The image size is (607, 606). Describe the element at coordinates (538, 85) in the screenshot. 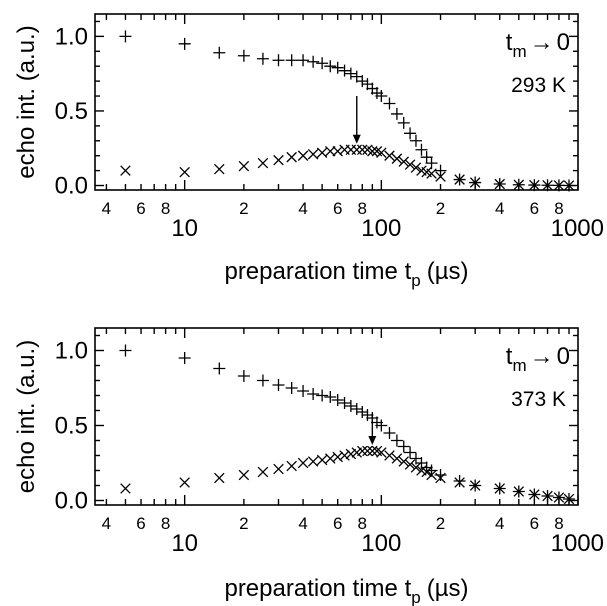

I see `temperature-label: 293 K` at that location.